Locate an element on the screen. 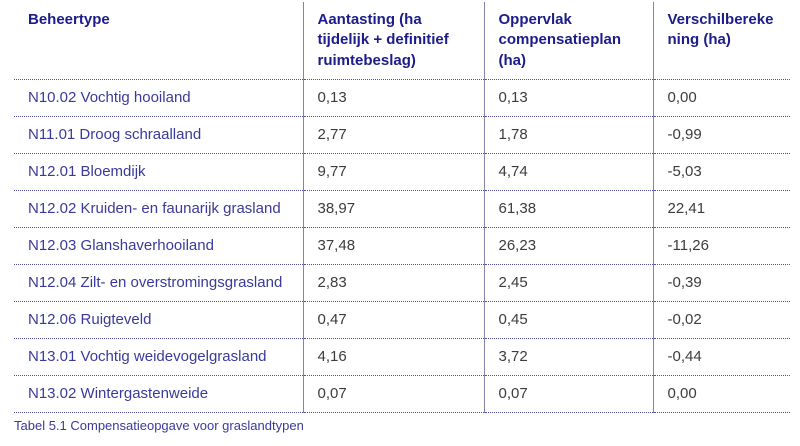  cell-beheertype: N13.02 Wintergastenweide is located at coordinates (158, 394).